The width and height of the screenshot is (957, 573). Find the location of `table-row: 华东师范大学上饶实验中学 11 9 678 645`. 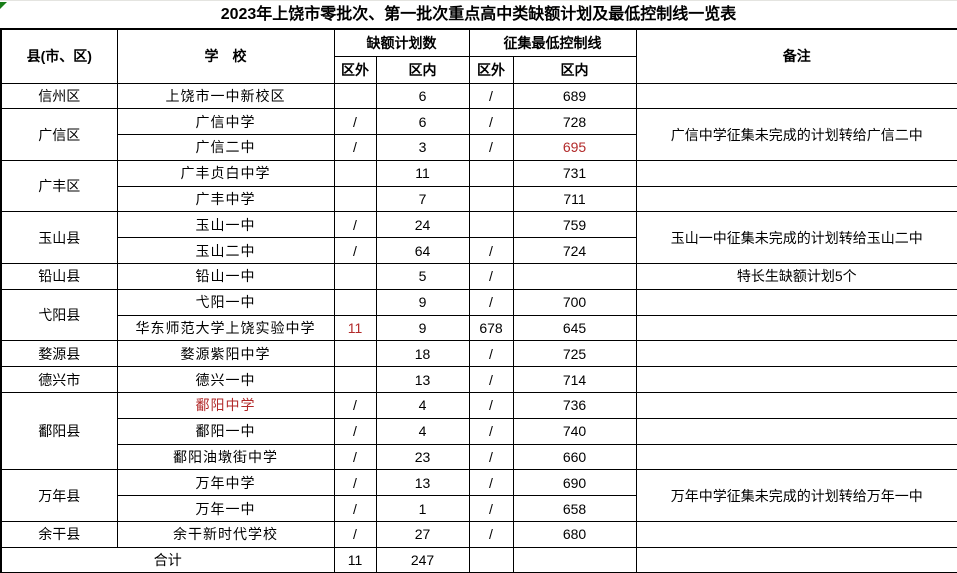

table-row: 华东师范大学上饶实验中学 11 9 678 645 is located at coordinates (479, 328).